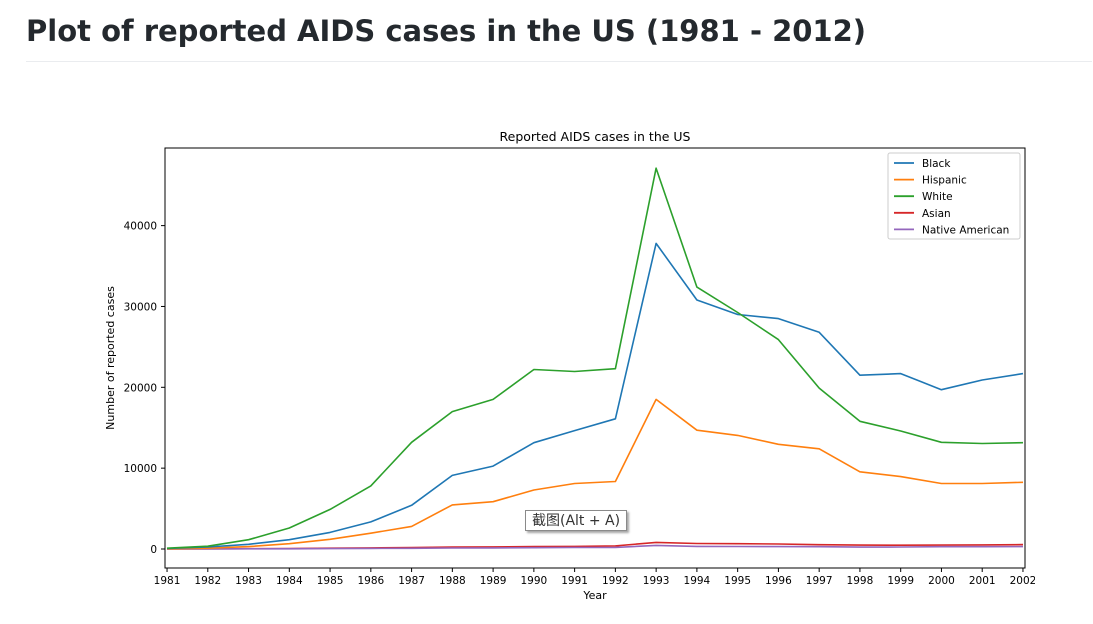 This screenshot has width=1093, height=624. What do you see at coordinates (982, 581) in the screenshot?
I see `x-tick-label: 2001` at bounding box center [982, 581].